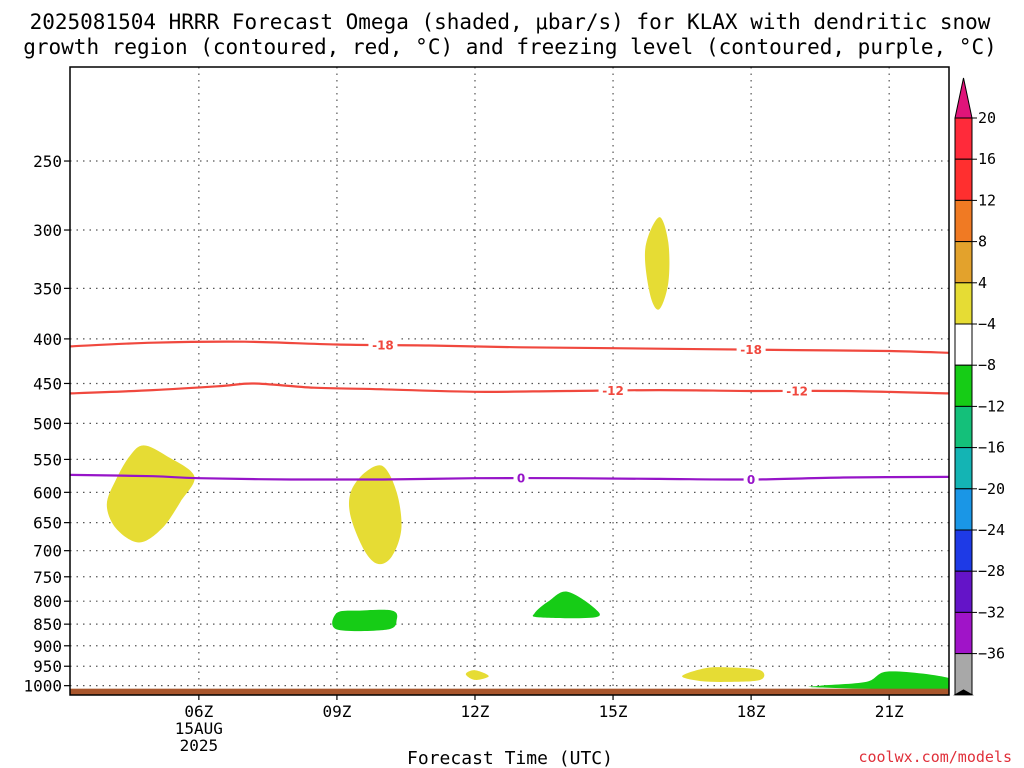 The image size is (1024, 768). Describe the element at coordinates (47, 601) in the screenshot. I see `y-tick-label: 800` at that location.